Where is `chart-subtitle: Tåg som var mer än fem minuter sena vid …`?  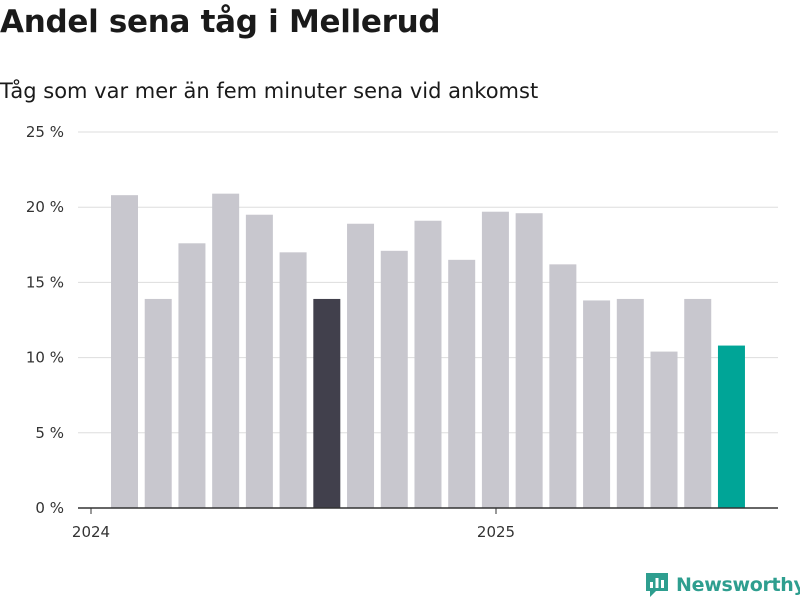
chart-subtitle: Tåg som var mer än fem minuter sena vid … is located at coordinates (269, 91).